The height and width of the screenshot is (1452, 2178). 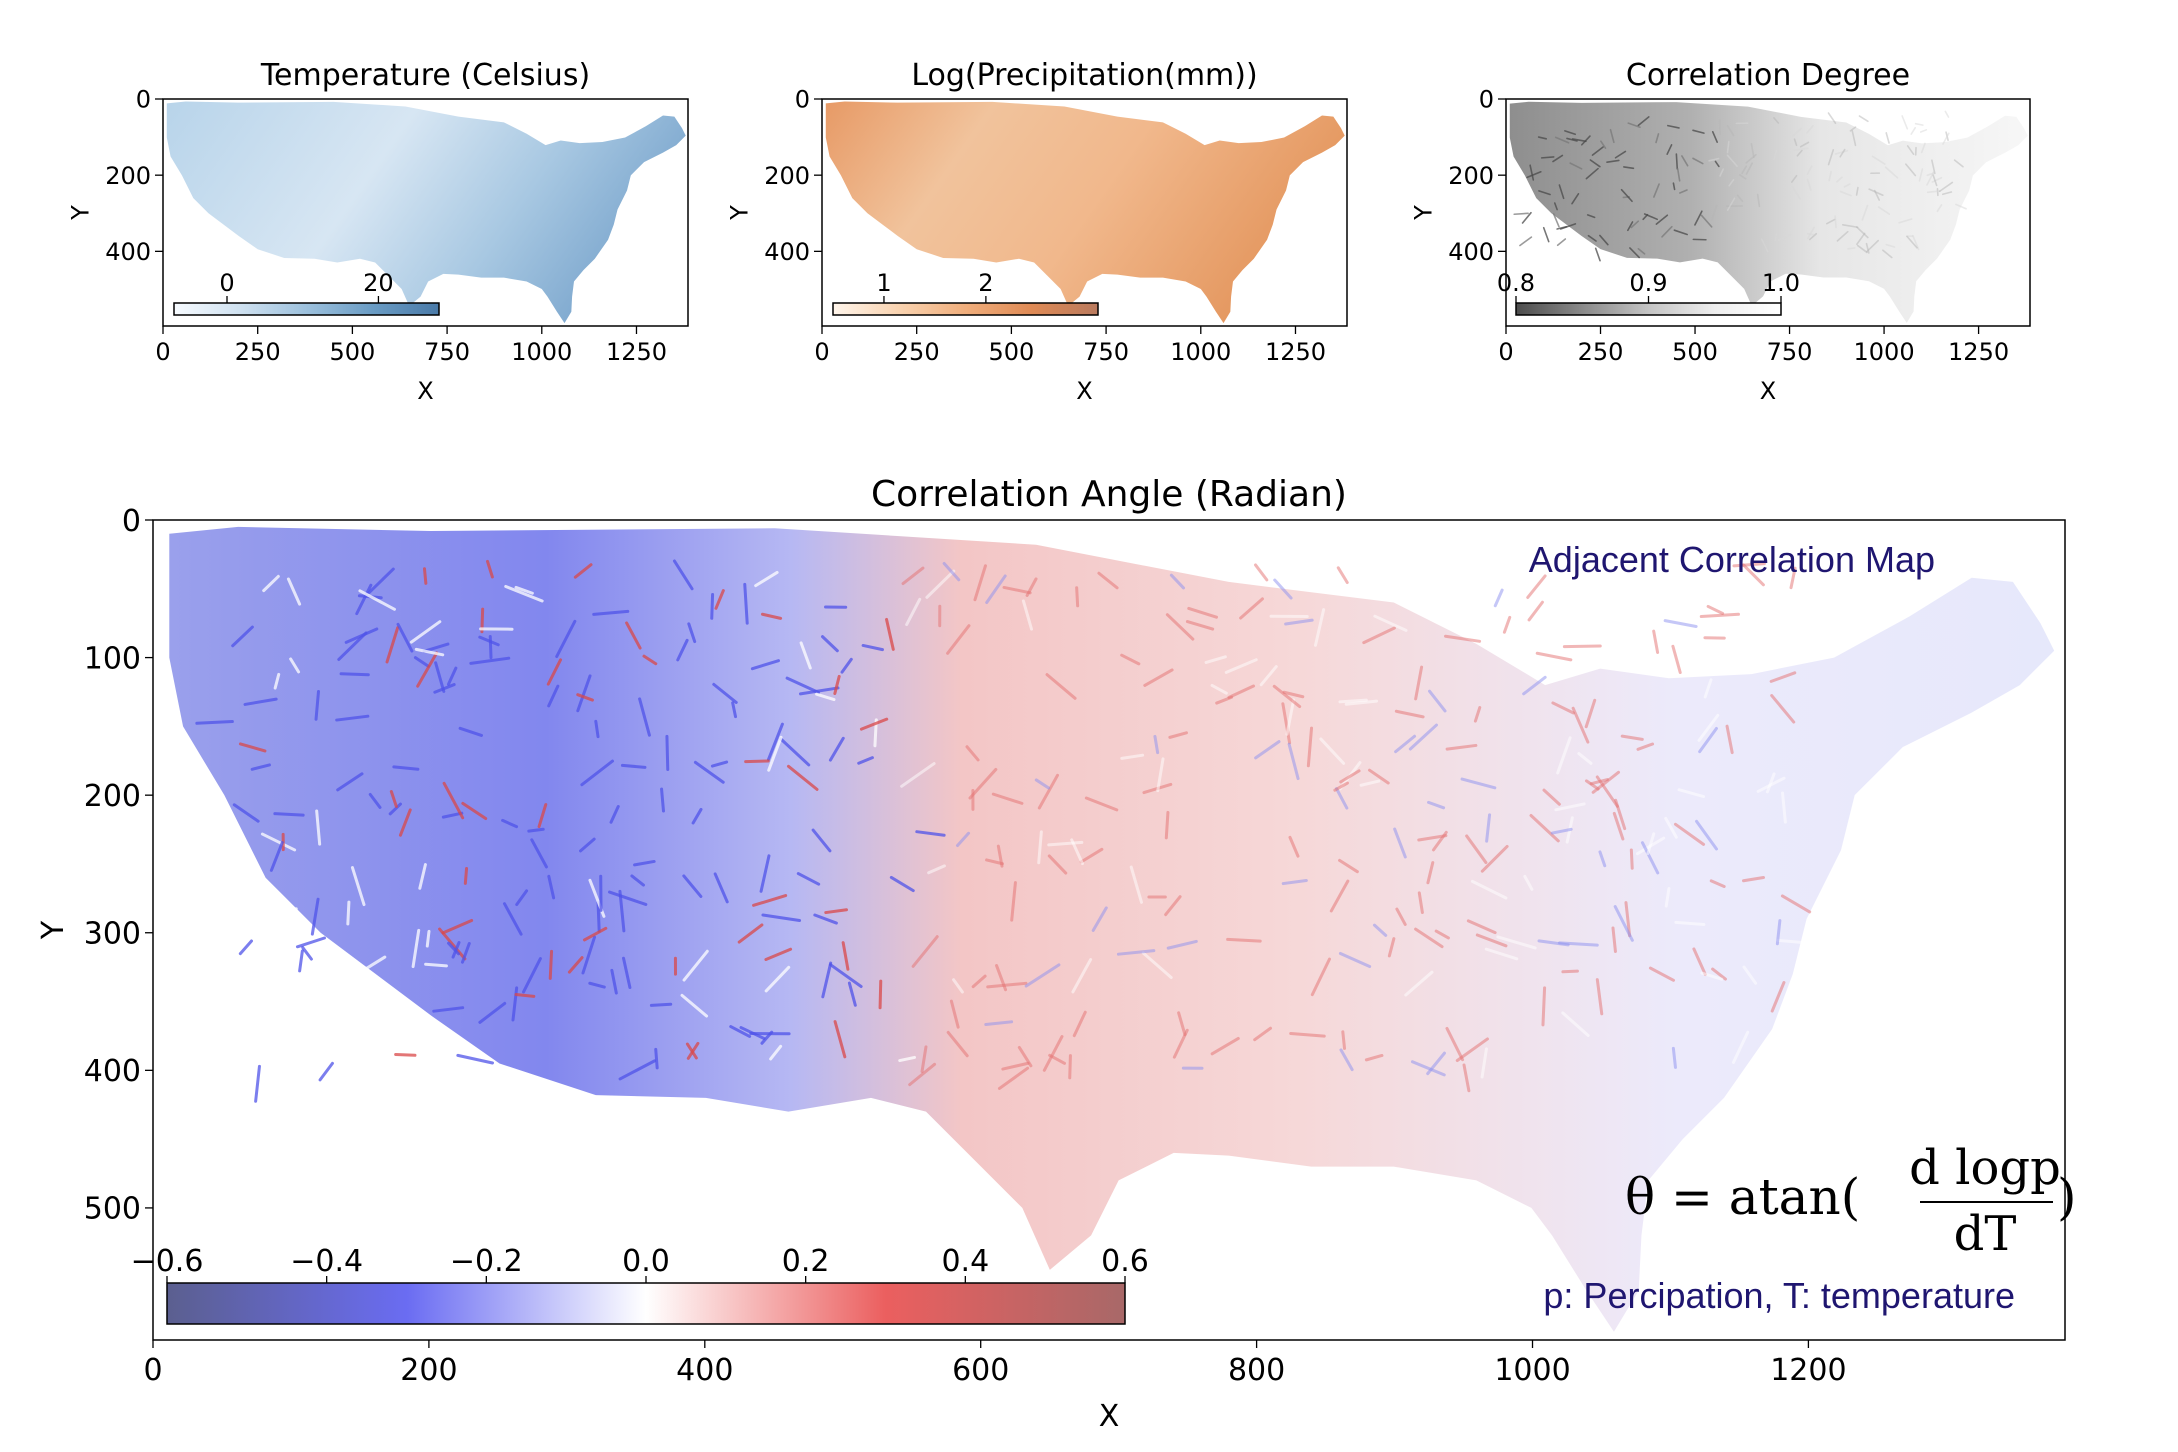 What do you see at coordinates (128, 176) in the screenshot?
I see `temperature-ytick-label: 200` at bounding box center [128, 176].